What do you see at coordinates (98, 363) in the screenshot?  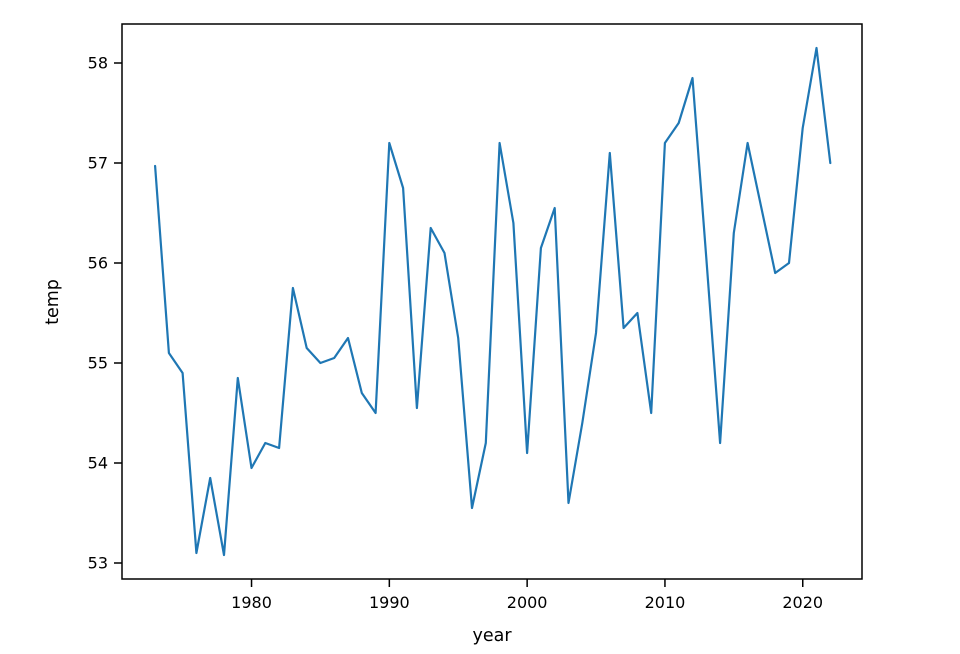 I see `y-tick-label: 55` at bounding box center [98, 363].